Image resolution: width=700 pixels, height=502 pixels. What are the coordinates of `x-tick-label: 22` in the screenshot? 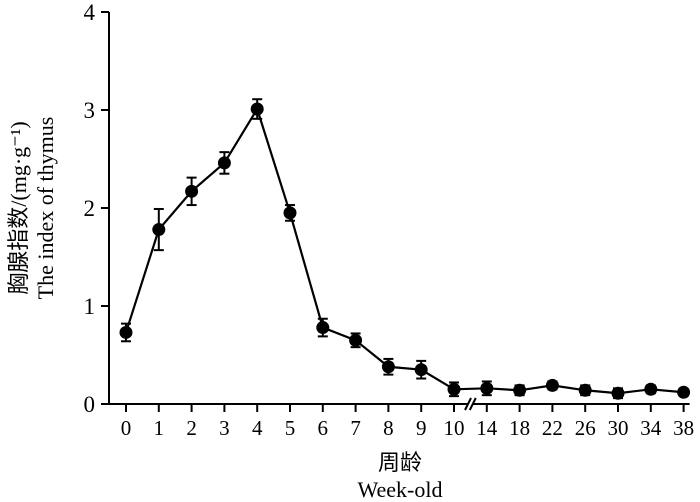 It's located at (552, 428).